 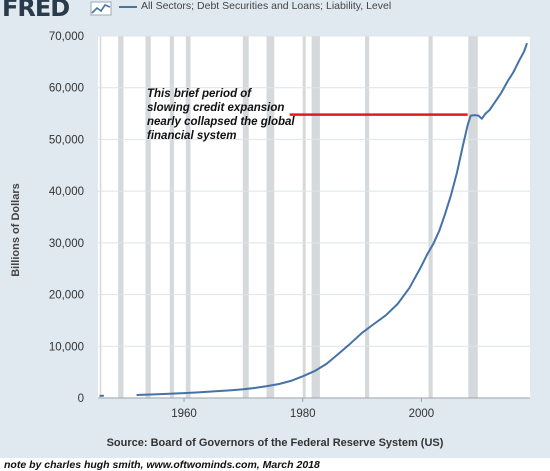 What do you see at coordinates (66, 89) in the screenshot?
I see `y-tick-label: 60,000` at bounding box center [66, 89].